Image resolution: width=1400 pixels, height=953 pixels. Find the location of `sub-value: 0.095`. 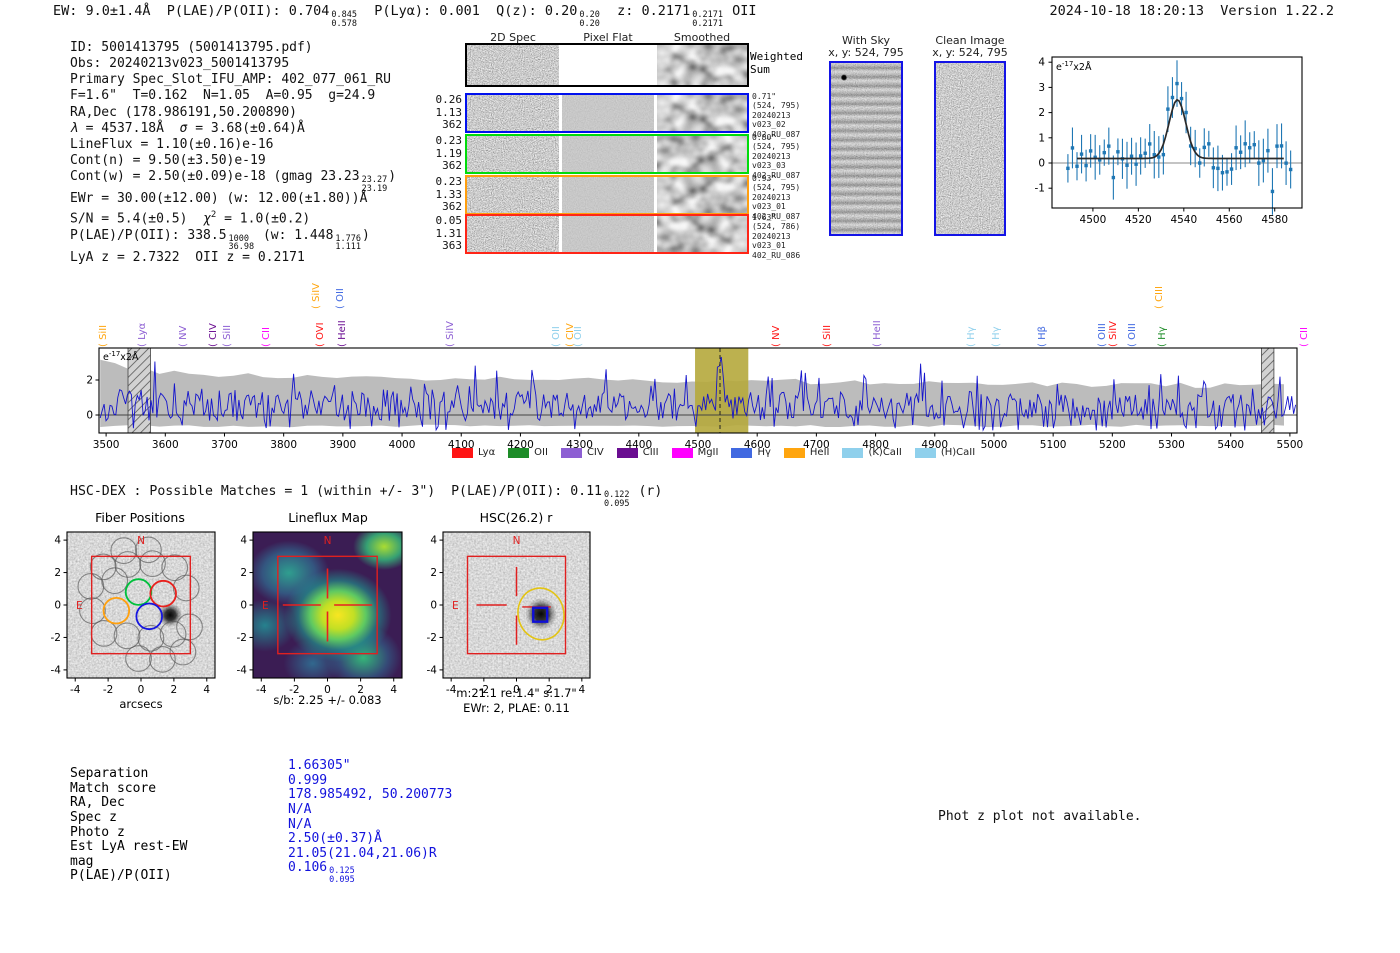

sub-value: 0.095 is located at coordinates (342, 879).